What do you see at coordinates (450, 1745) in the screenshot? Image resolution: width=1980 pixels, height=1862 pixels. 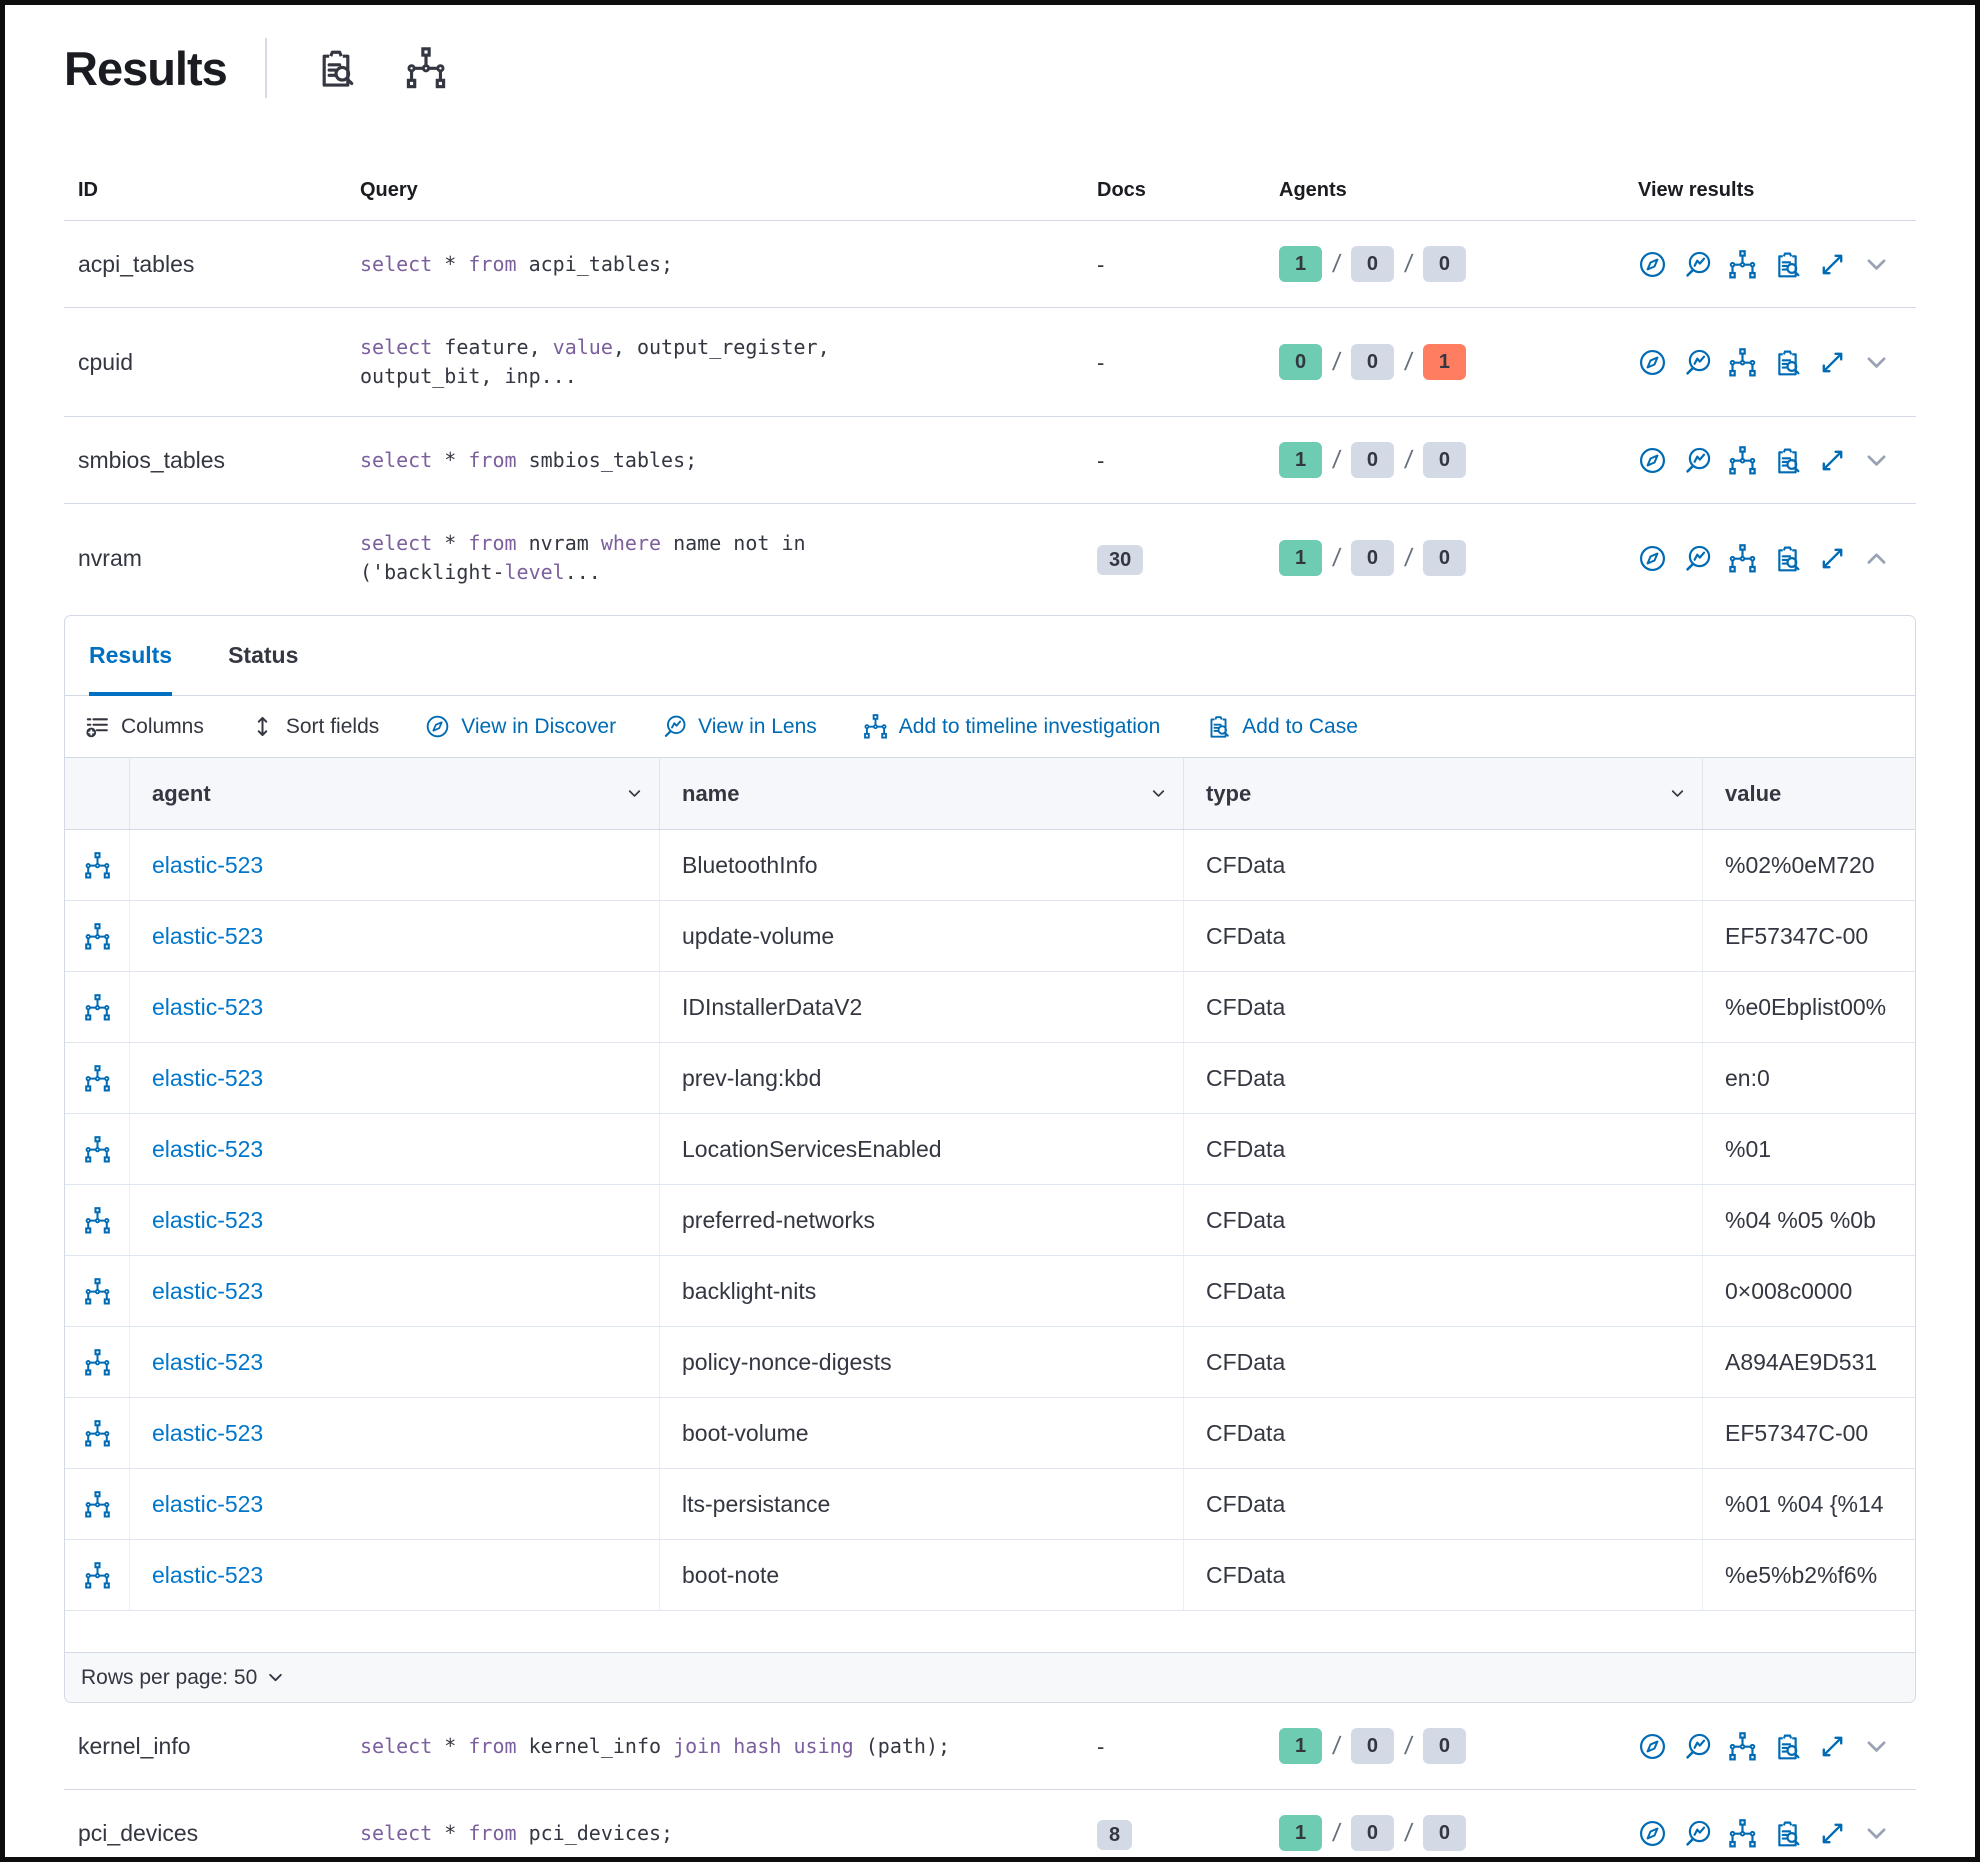 I see `sql-token: *` at bounding box center [450, 1745].